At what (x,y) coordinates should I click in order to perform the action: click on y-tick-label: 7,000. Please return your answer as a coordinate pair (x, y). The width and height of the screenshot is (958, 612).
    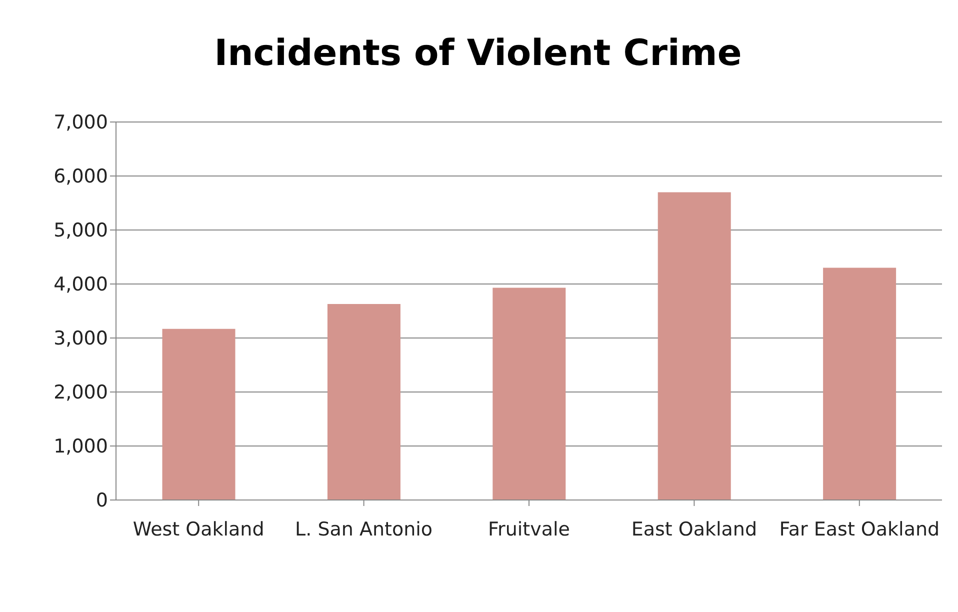
    Looking at the image, I should click on (81, 123).